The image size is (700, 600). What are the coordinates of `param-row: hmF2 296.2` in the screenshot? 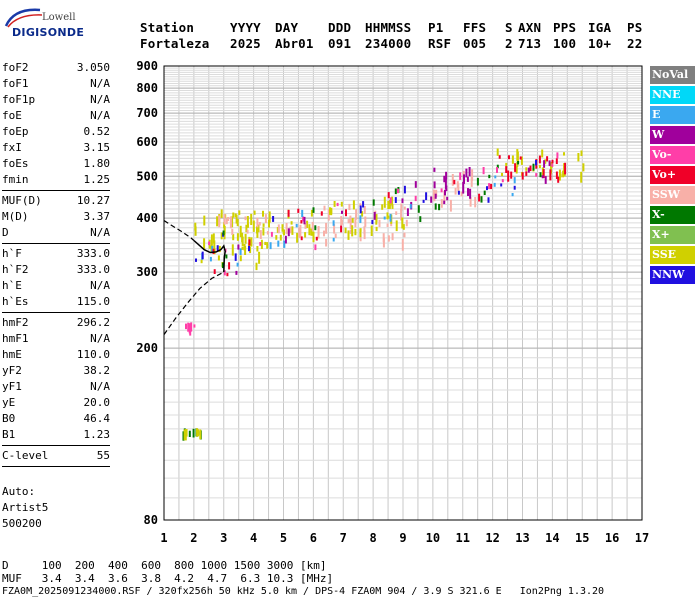 It's located at (56, 323).